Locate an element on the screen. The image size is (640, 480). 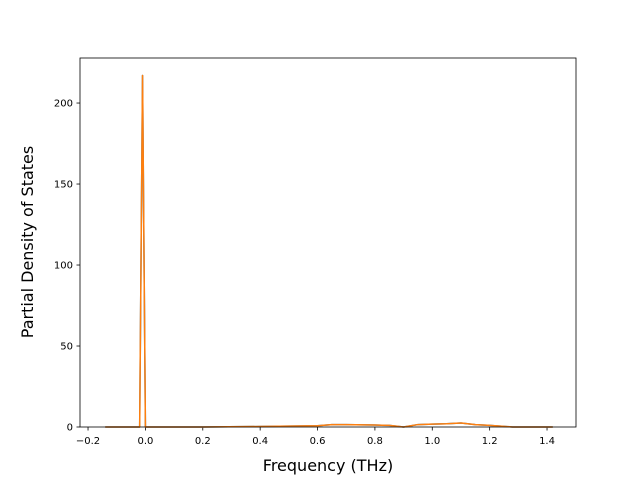
x-tick-label: 1.0 is located at coordinates (432, 441).